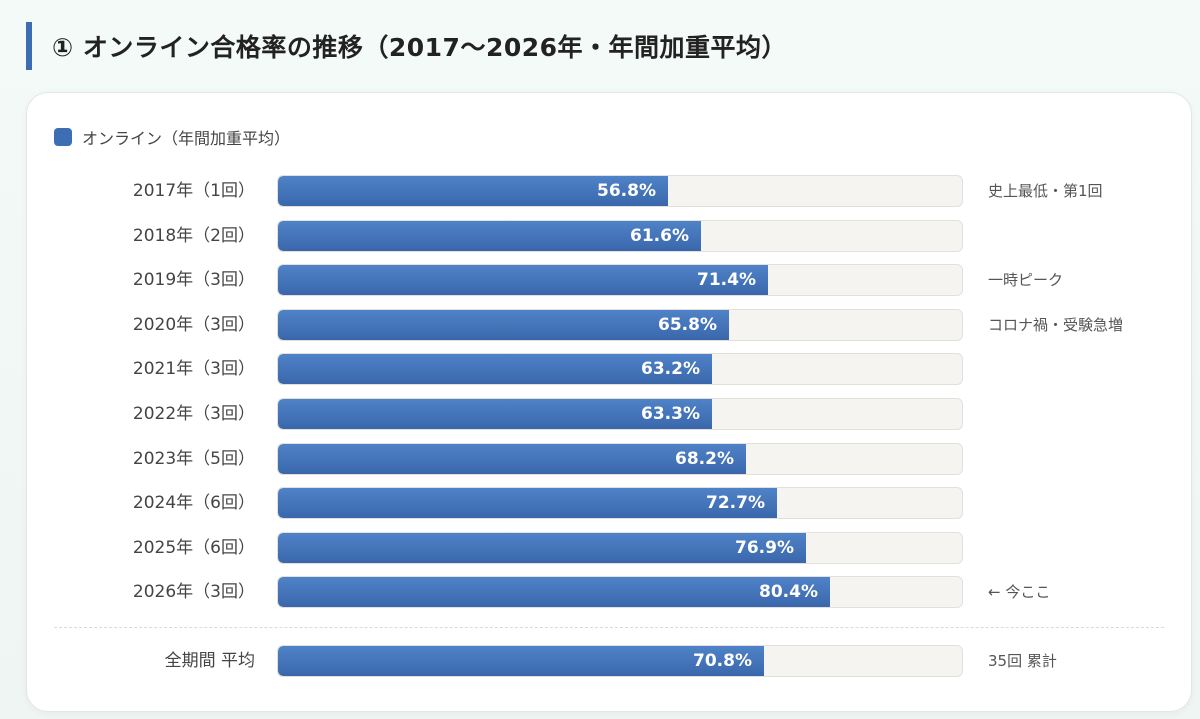 Image resolution: width=1200 pixels, height=719 pixels. What do you see at coordinates (193, 191) in the screenshot?
I see `row-0-category-label: 2017年（1回）` at bounding box center [193, 191].